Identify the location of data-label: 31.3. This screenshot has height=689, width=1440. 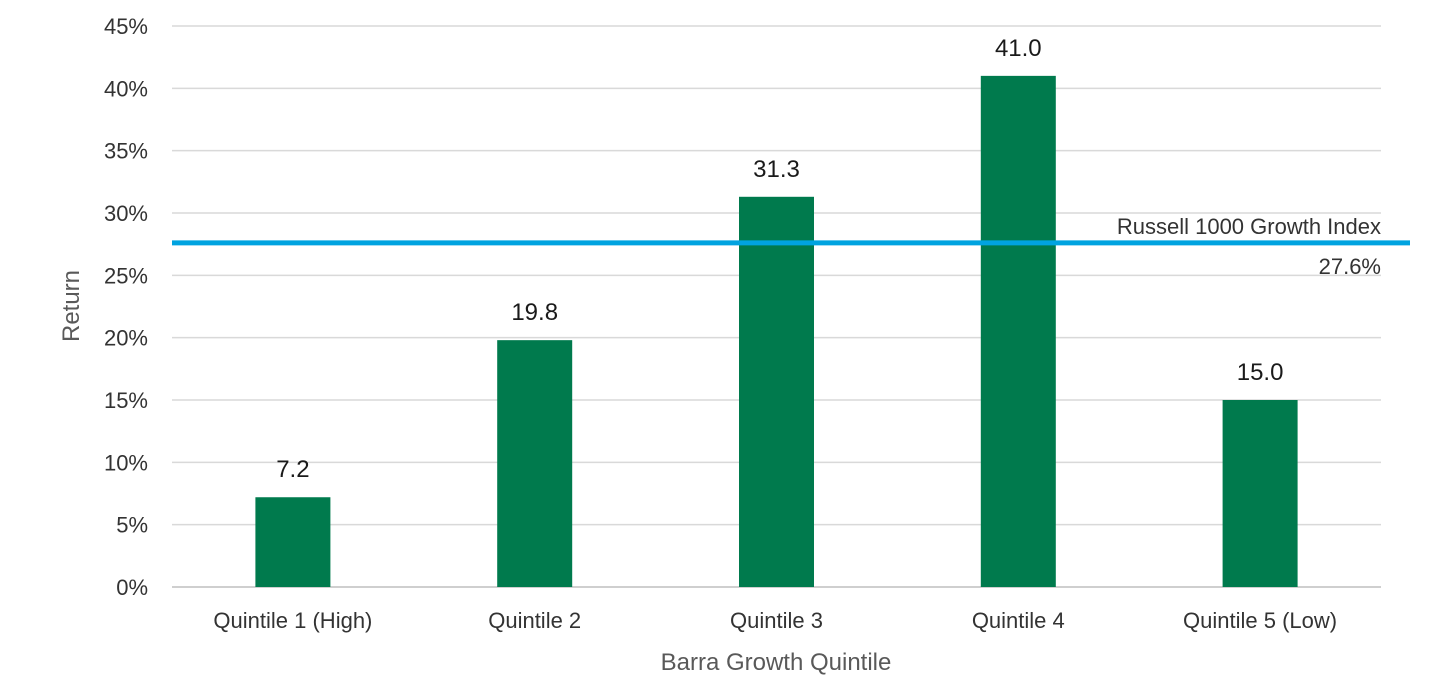
(776, 169).